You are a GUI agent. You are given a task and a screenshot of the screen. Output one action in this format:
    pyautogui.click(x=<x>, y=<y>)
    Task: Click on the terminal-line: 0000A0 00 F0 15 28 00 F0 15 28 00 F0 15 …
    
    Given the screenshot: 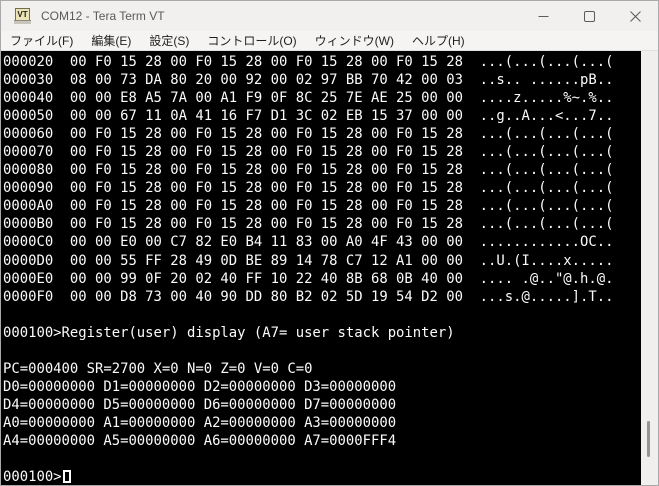 What is the action you would take?
    pyautogui.click(x=308, y=206)
    